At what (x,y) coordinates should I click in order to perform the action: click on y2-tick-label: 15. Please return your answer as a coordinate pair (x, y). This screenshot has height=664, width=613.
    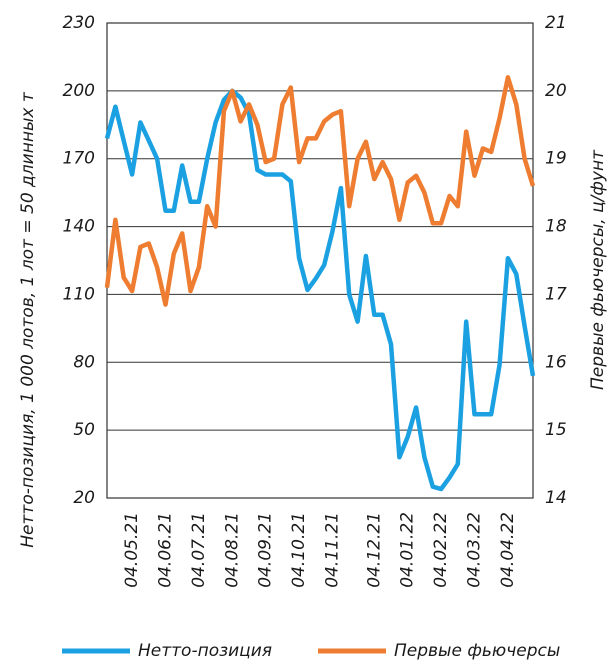
    Looking at the image, I should click on (556, 430).